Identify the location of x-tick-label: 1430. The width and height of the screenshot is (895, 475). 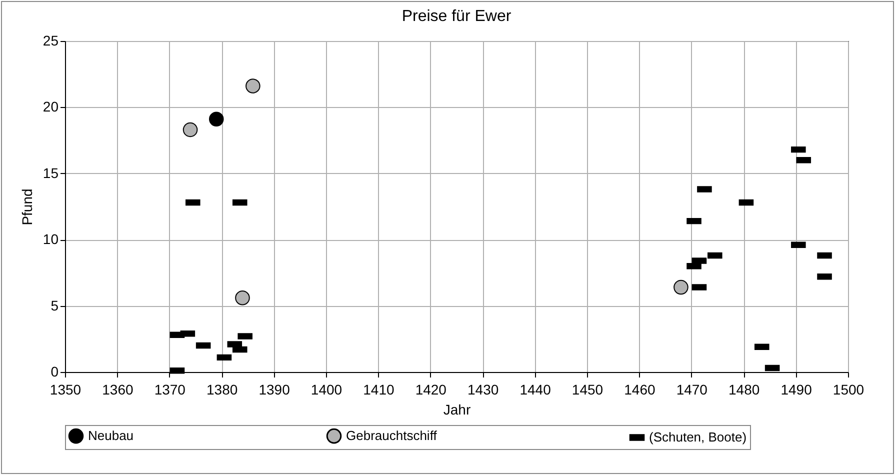
(483, 390).